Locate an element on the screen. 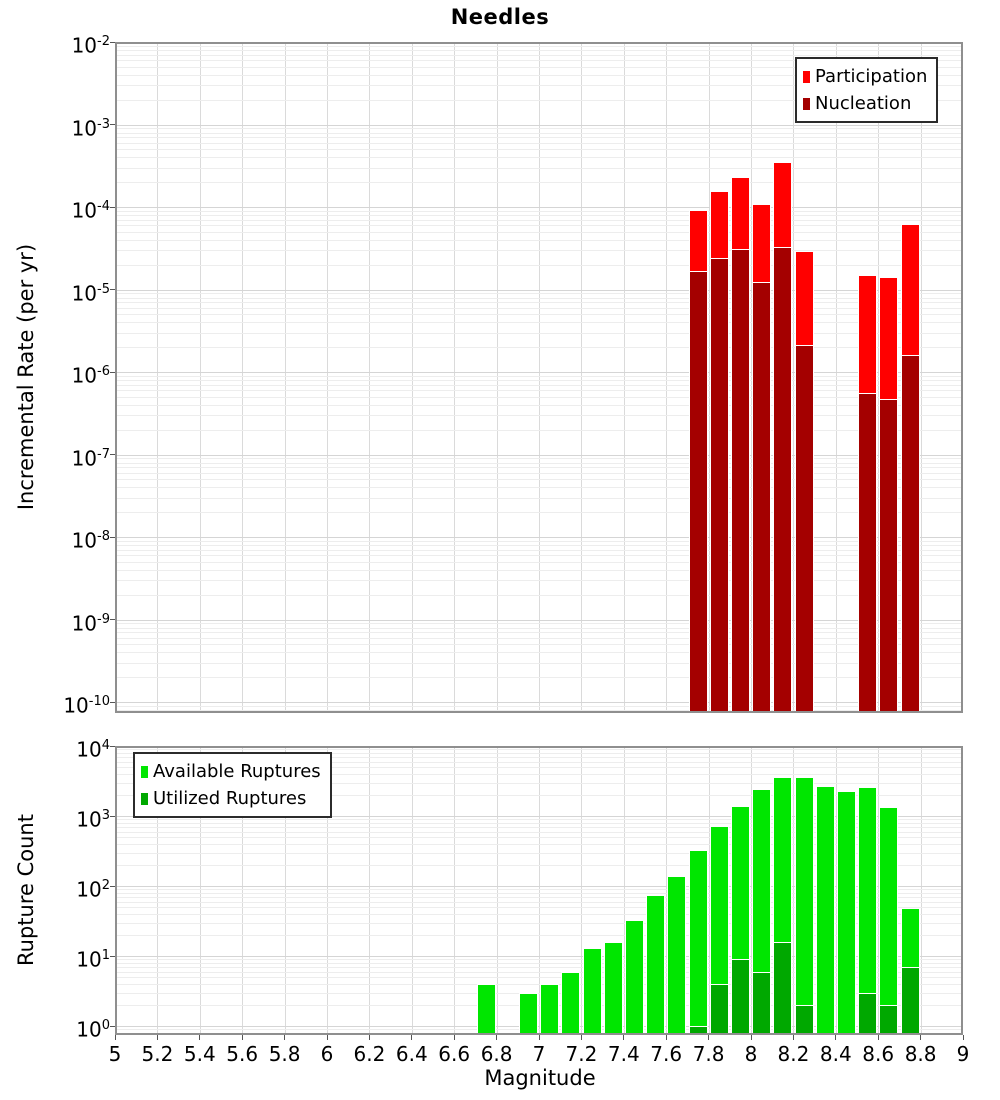 This screenshot has width=1000, height=1100. legend-swatch-available-ruptures is located at coordinates (144, 771).